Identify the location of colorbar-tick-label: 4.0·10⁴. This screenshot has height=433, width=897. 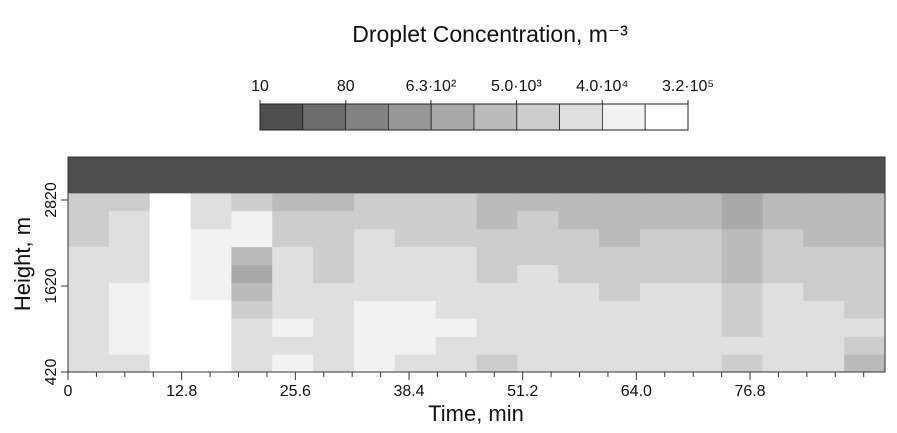
(602, 86).